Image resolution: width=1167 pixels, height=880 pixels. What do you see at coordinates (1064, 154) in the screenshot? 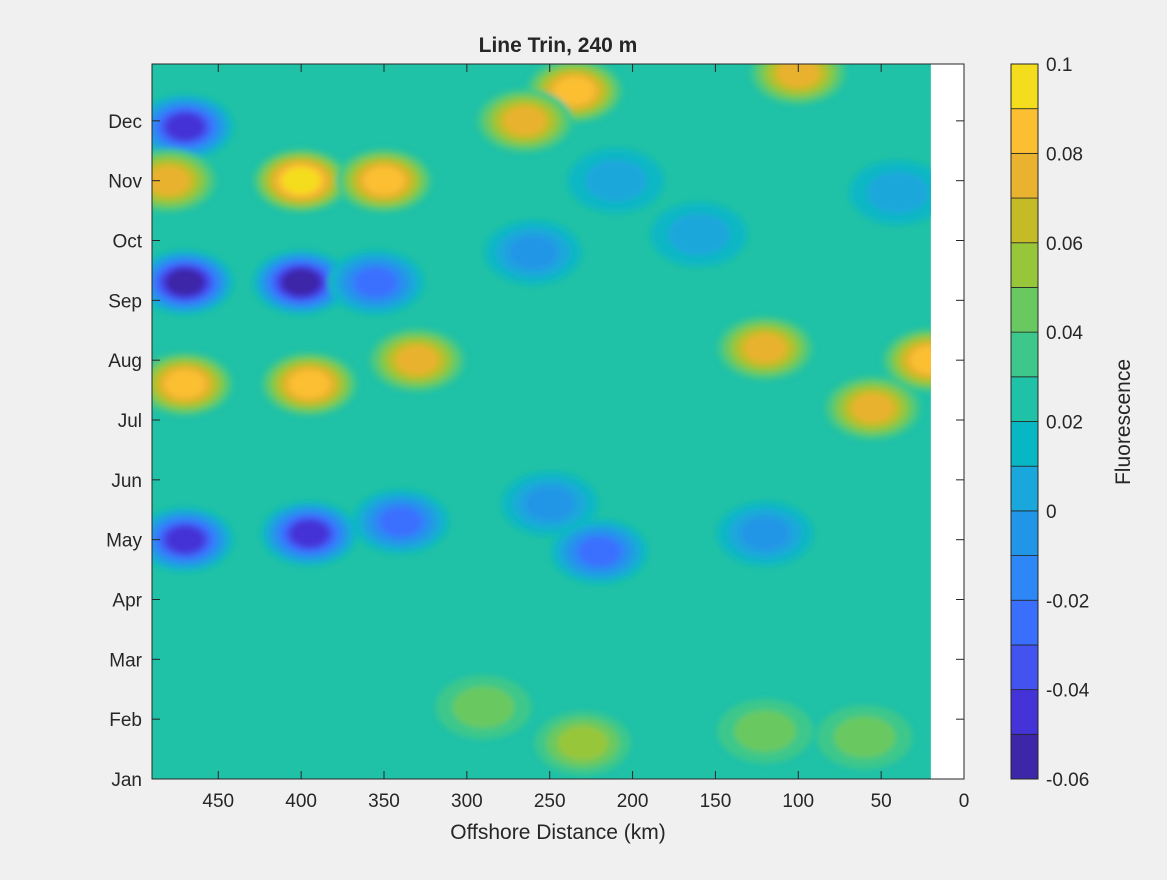
I see `colorbar-tick-label: 0.08` at bounding box center [1064, 154].